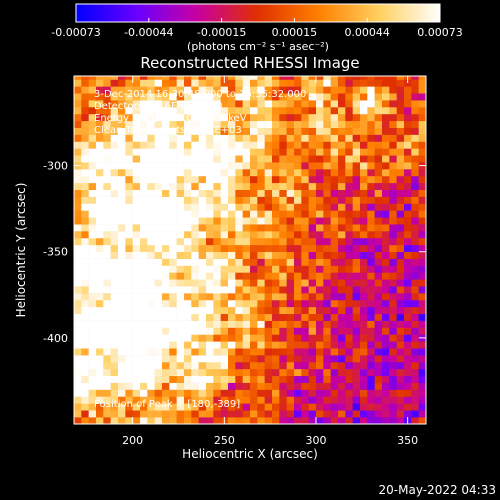  What do you see at coordinates (249, 63) in the screenshot?
I see `chart-title: Reconstructed RHESSI Image` at bounding box center [249, 63].